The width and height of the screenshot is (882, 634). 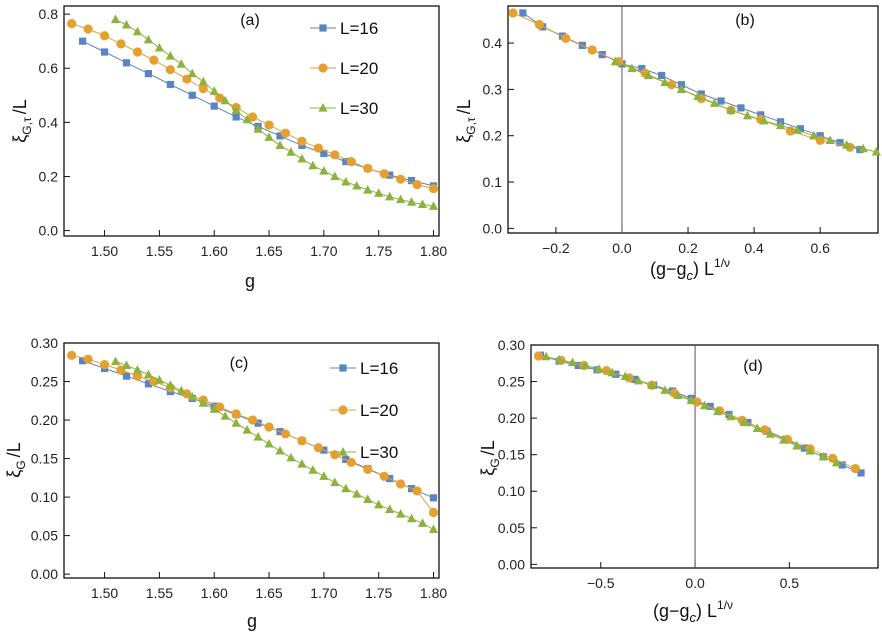 What do you see at coordinates (27, 126) in the screenshot?
I see `panel-a-y-axis-label-sub: G,τ` at bounding box center [27, 126].